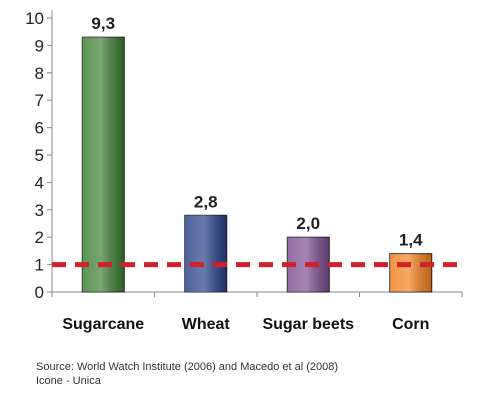 This screenshot has width=484, height=401. What do you see at coordinates (68, 381) in the screenshot?
I see `source-line-2: Icone - Unica` at bounding box center [68, 381].